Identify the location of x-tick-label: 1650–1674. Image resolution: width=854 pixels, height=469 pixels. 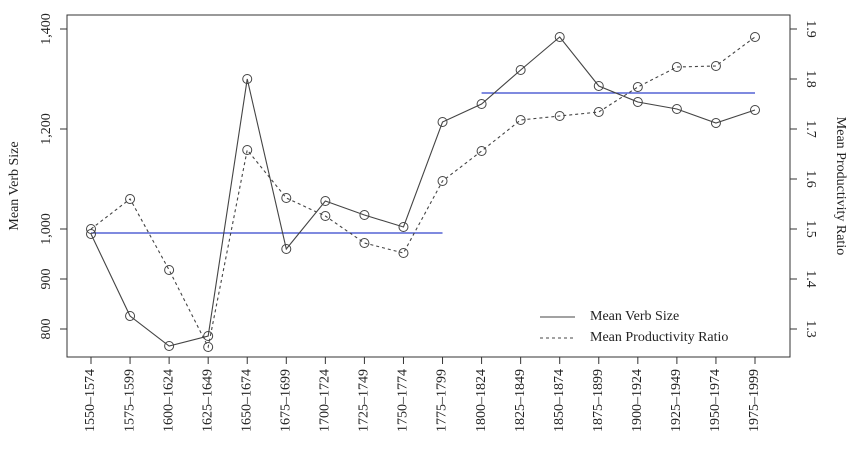
(246, 400).